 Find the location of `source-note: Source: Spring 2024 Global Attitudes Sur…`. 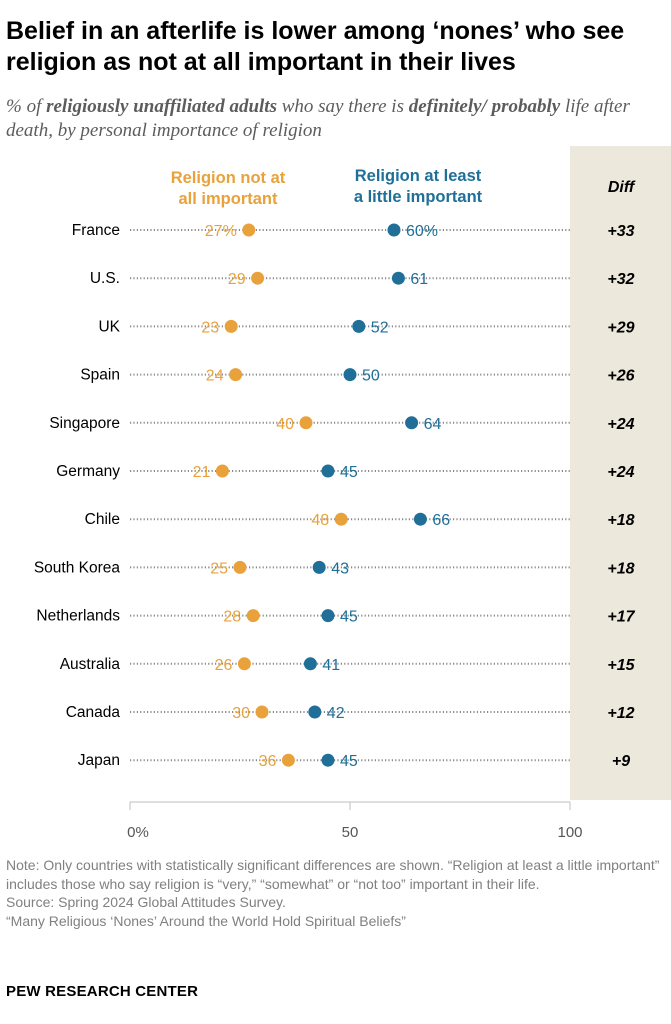

source-note: Source: Spring 2024 Global Attitudes Sur… is located at coordinates (146, 902).